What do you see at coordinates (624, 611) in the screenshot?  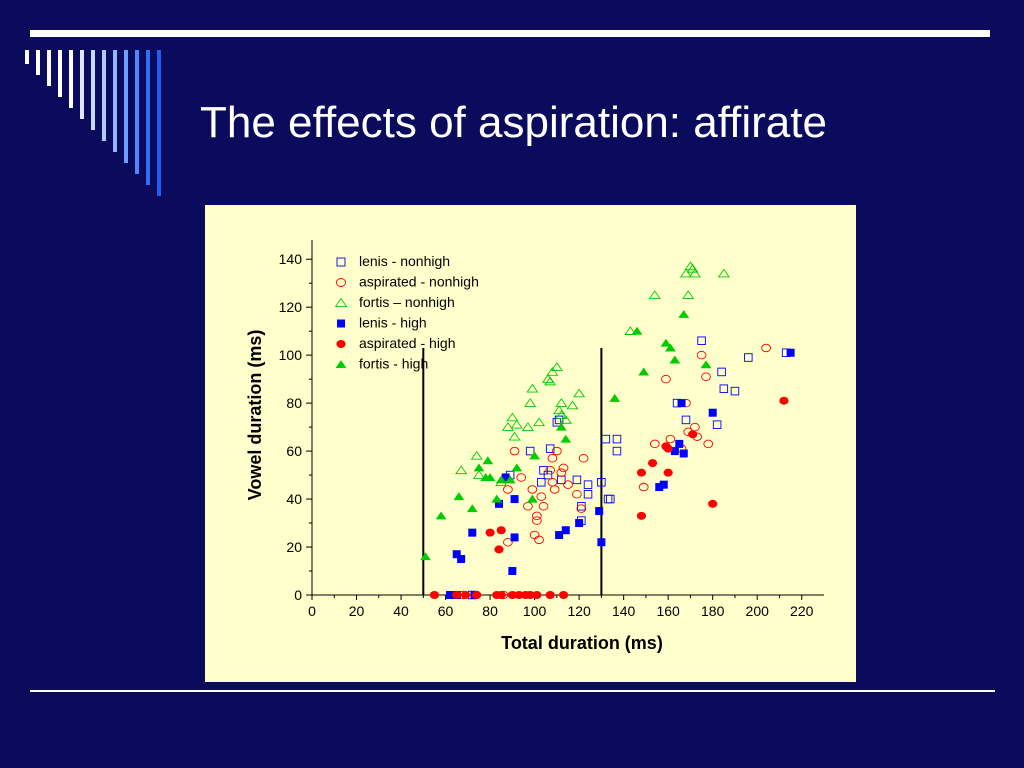 I see `x-tick-label: 140` at bounding box center [624, 611].